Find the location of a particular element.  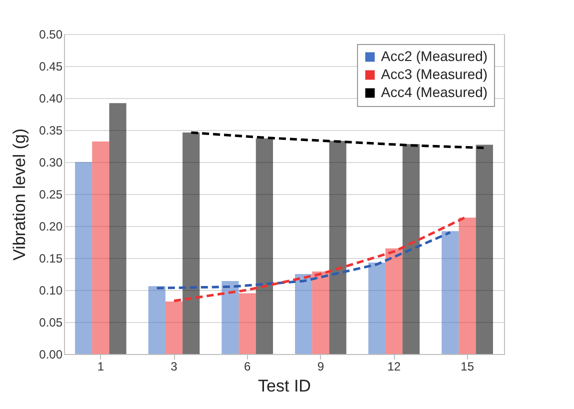

legend-label: Acc3 (Measured) is located at coordinates (434, 74).